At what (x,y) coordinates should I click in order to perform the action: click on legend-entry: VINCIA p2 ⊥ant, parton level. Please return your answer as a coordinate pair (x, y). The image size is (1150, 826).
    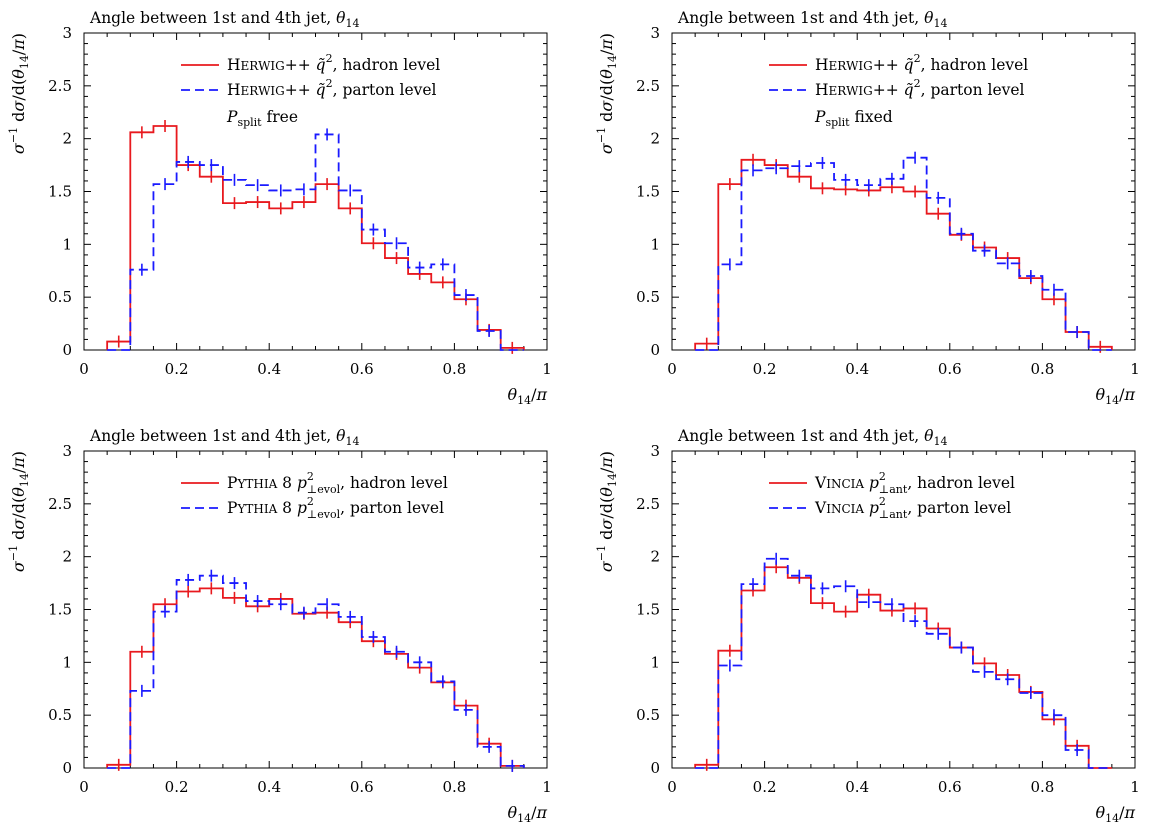
    Looking at the image, I should click on (912, 508).